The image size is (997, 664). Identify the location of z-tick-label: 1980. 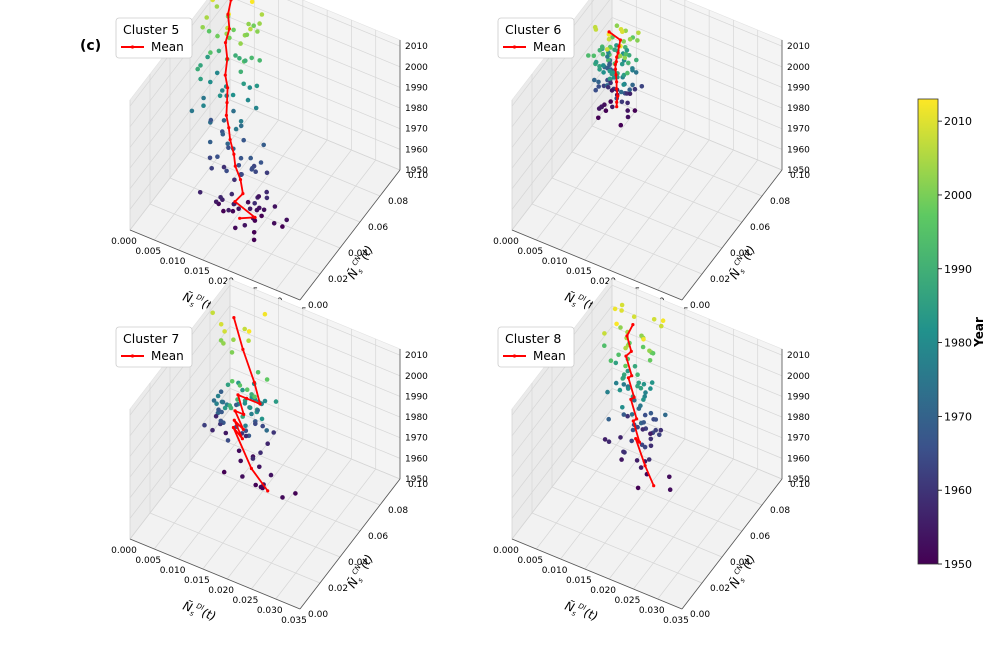
(416, 418).